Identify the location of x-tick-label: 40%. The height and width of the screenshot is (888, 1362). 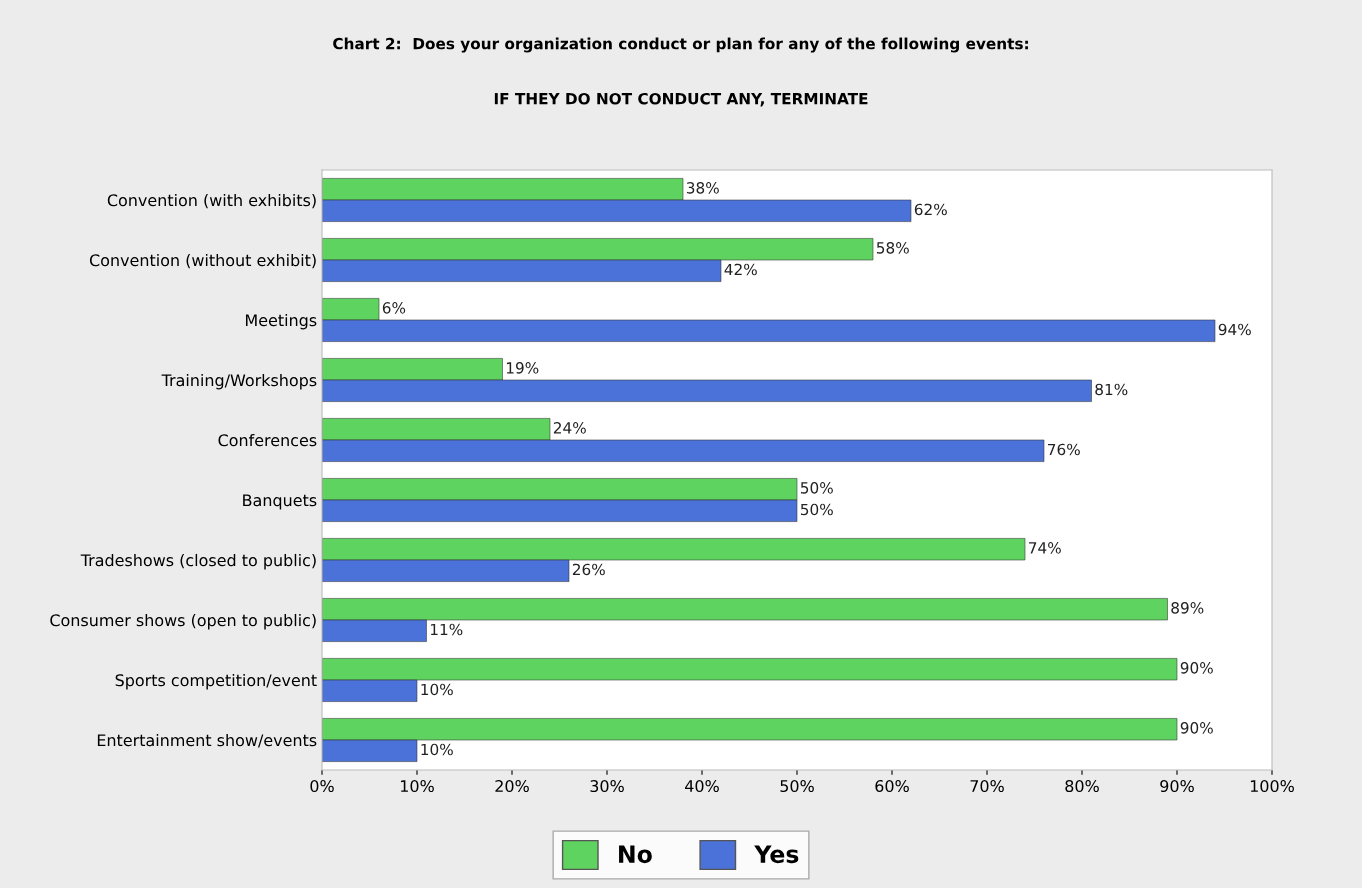
(702, 786).